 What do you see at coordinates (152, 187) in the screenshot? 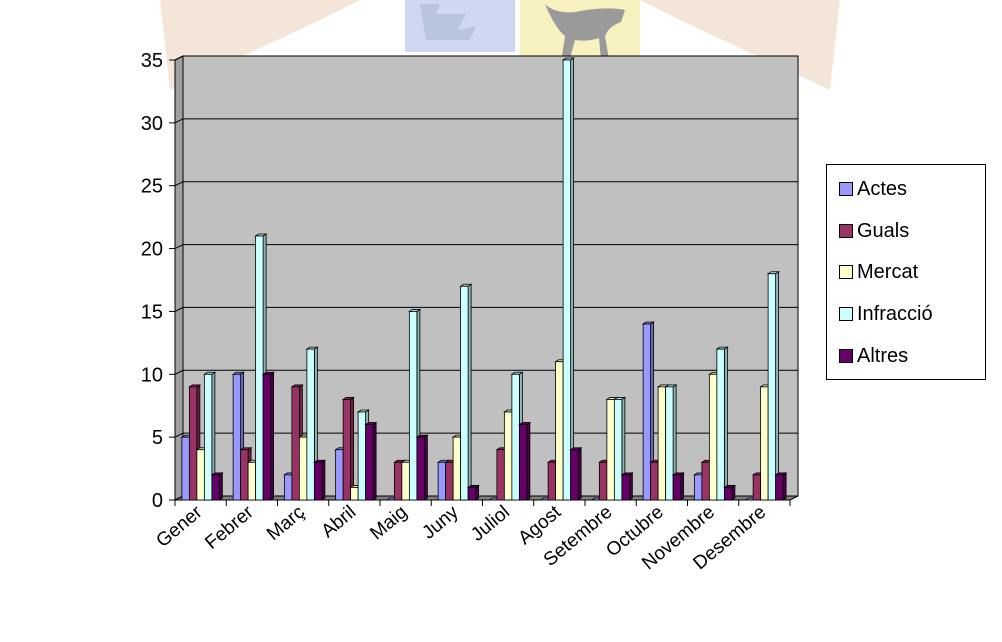
I see `y-tick-label: 25` at bounding box center [152, 187].